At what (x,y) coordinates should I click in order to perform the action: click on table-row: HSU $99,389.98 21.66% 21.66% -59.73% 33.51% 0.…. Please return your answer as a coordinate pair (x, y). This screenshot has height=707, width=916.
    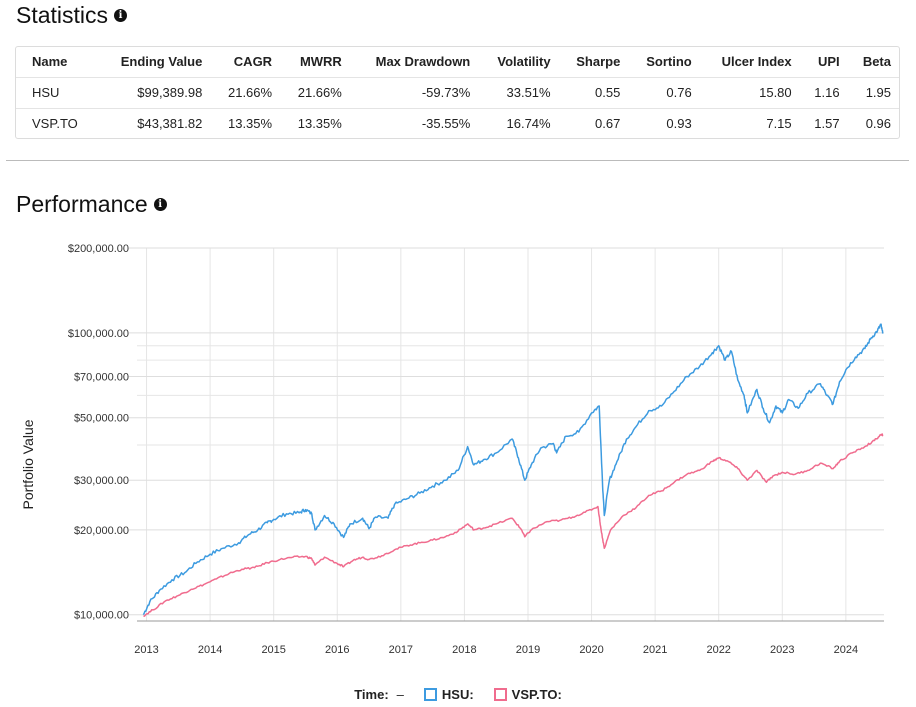
    Looking at the image, I should click on (457, 92).